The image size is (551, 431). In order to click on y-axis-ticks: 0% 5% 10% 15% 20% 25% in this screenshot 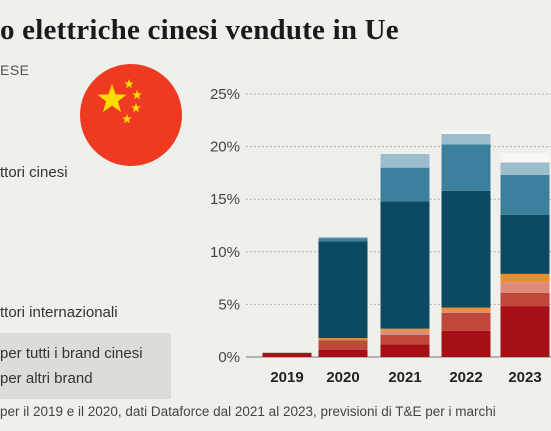, I will do `click(225, 226)`.